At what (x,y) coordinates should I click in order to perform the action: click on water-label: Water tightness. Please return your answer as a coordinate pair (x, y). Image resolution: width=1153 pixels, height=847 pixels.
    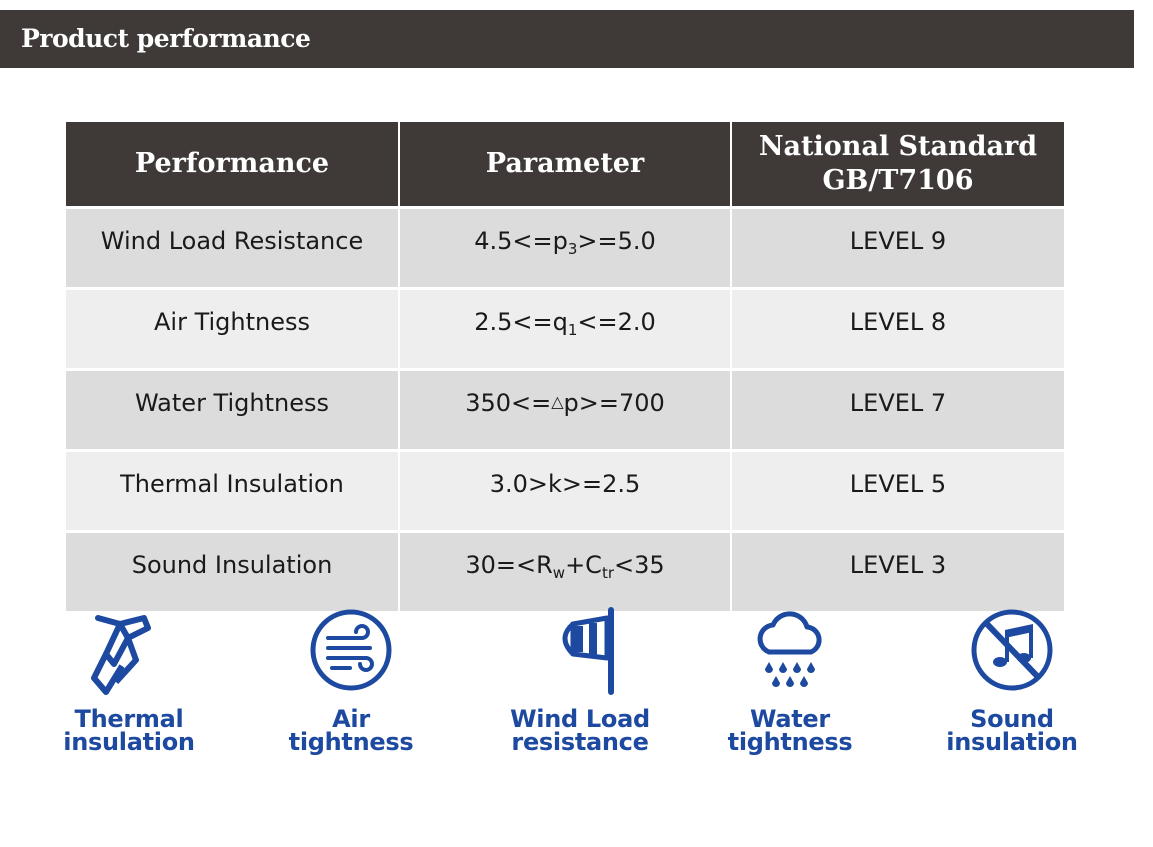
    Looking at the image, I should click on (790, 730).